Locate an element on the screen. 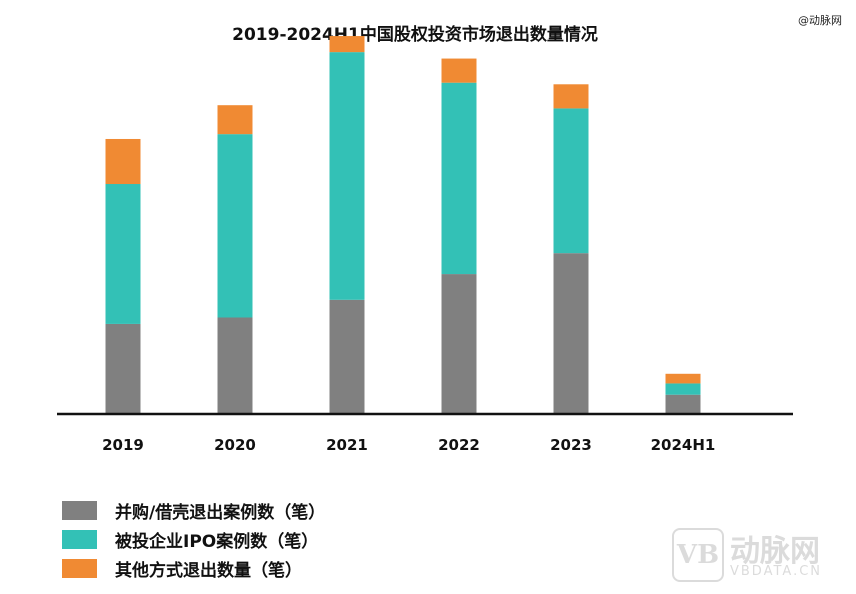 Image resolution: width=856 pixels, height=594 pixels. legend-label-other: 其他方式退出数量（笔） is located at coordinates (208, 571).